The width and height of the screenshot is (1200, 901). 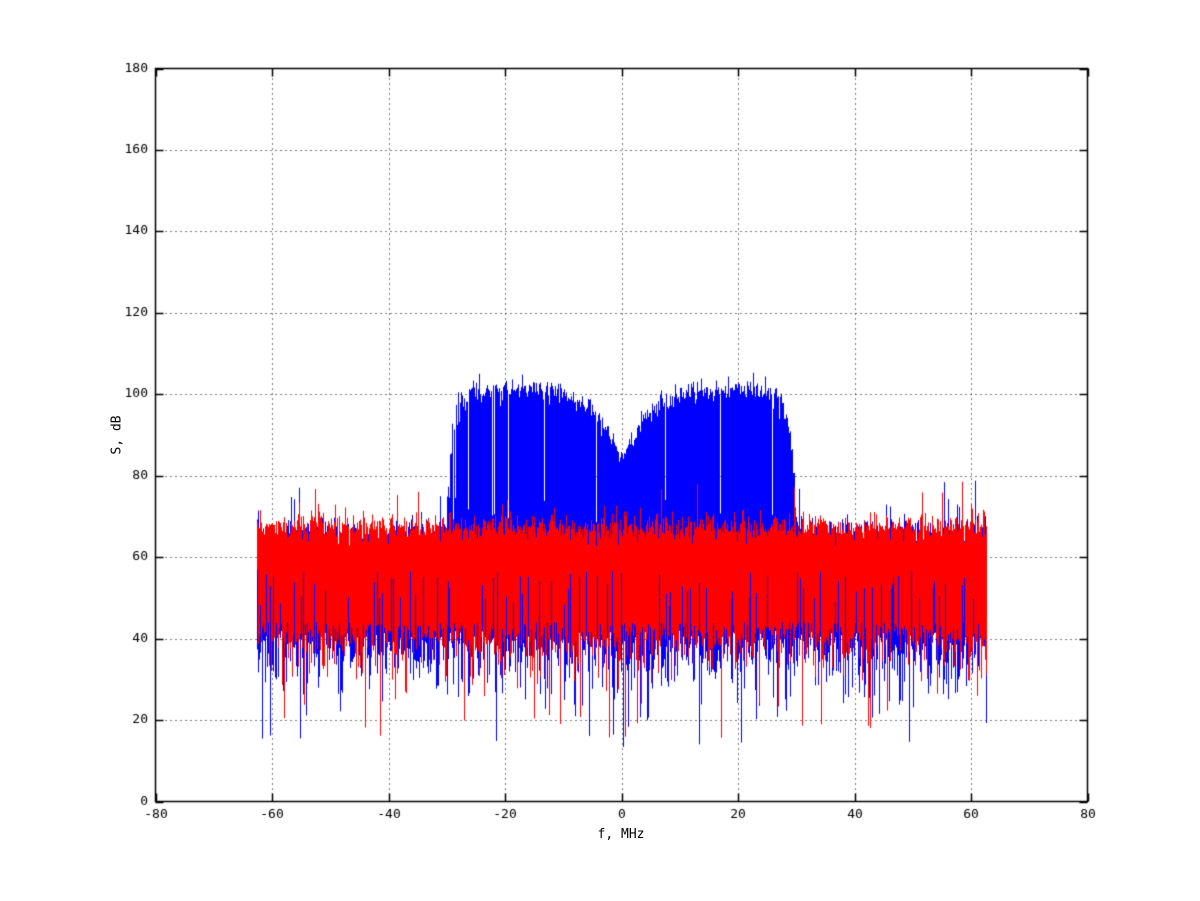 I want to click on x-axis-label: f, MHz, so click(x=621, y=834).